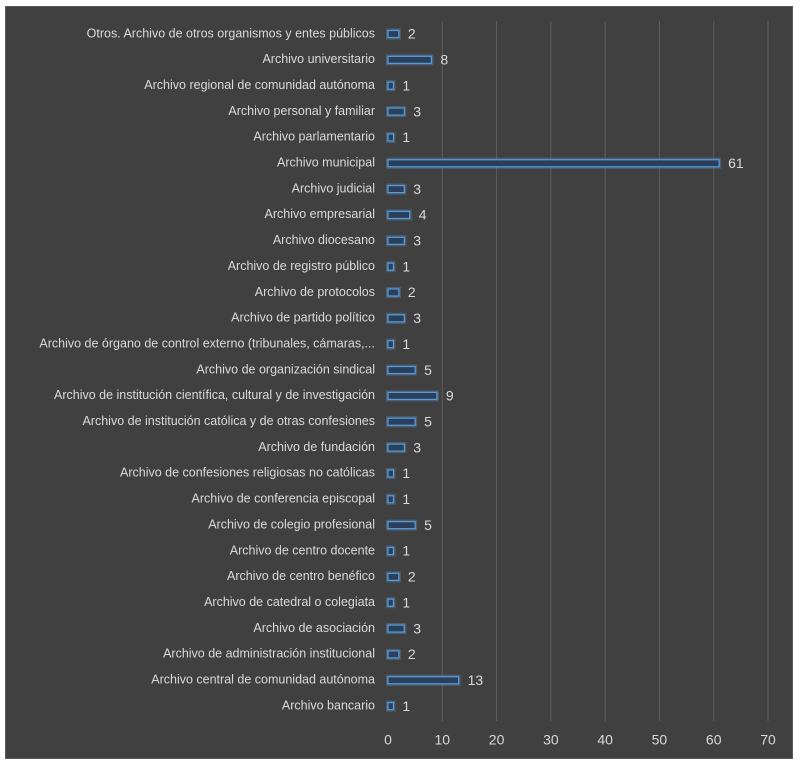  I want to click on category-label: Archivo de conferencia episcopal, so click(283, 499).